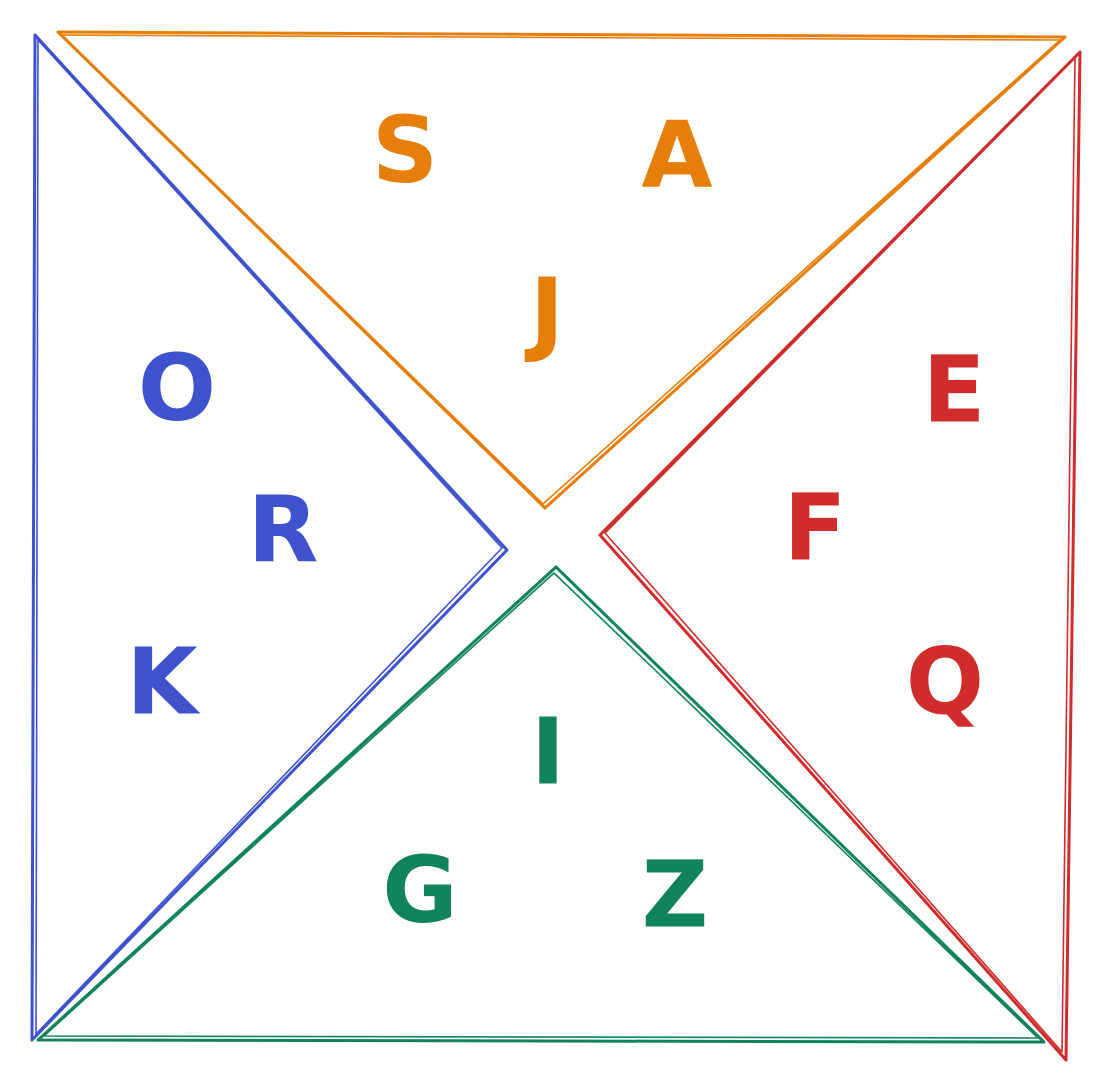  What do you see at coordinates (177, 388) in the screenshot?
I see `letter-O: O` at bounding box center [177, 388].